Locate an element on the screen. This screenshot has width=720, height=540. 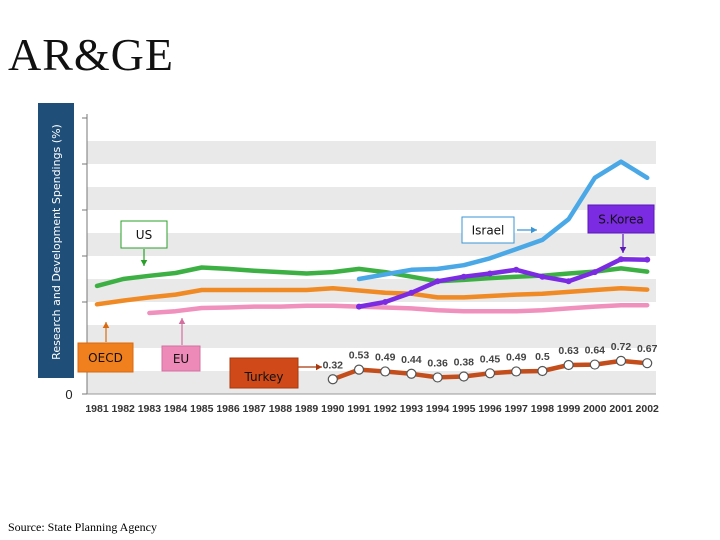
turkey-data-label: 0.67 is located at coordinates (647, 349).